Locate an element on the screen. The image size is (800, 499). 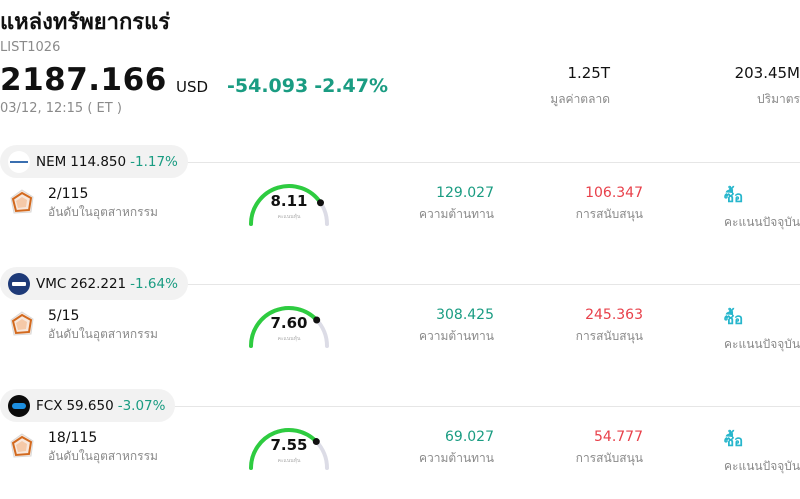
stock-symbol: VMC is located at coordinates (51, 283).